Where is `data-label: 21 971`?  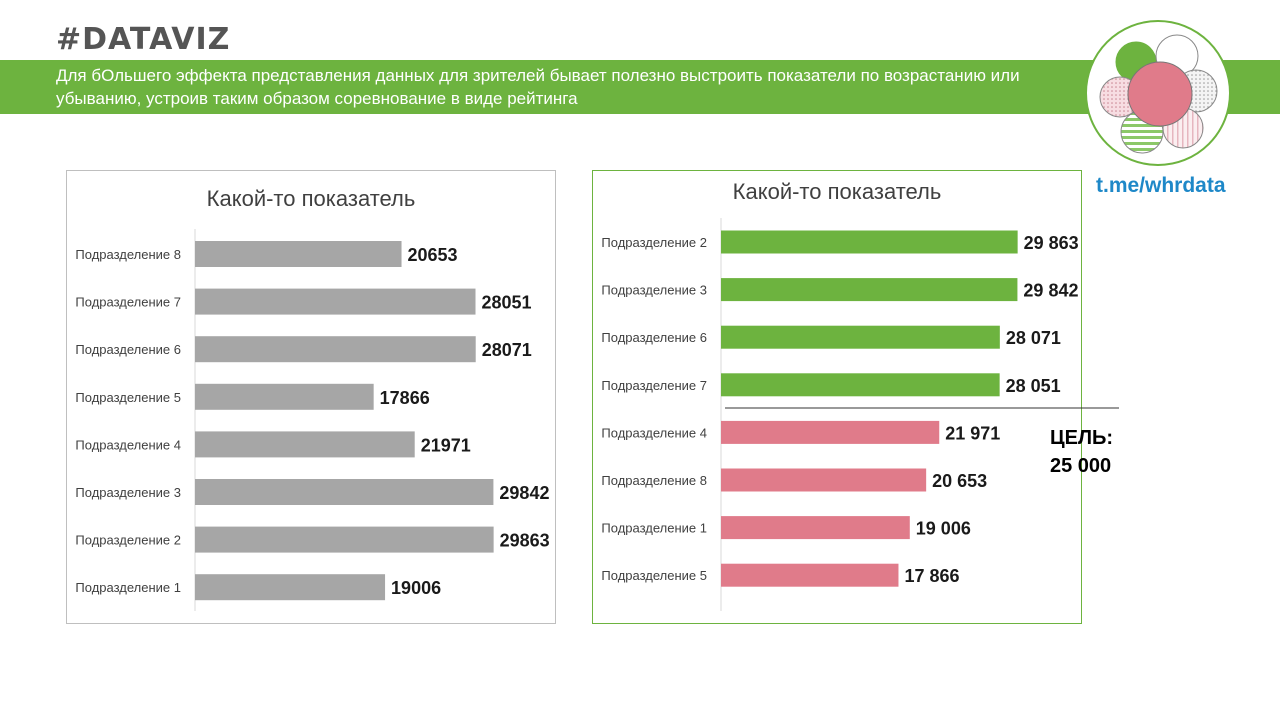
data-label: 21 971 is located at coordinates (972, 433).